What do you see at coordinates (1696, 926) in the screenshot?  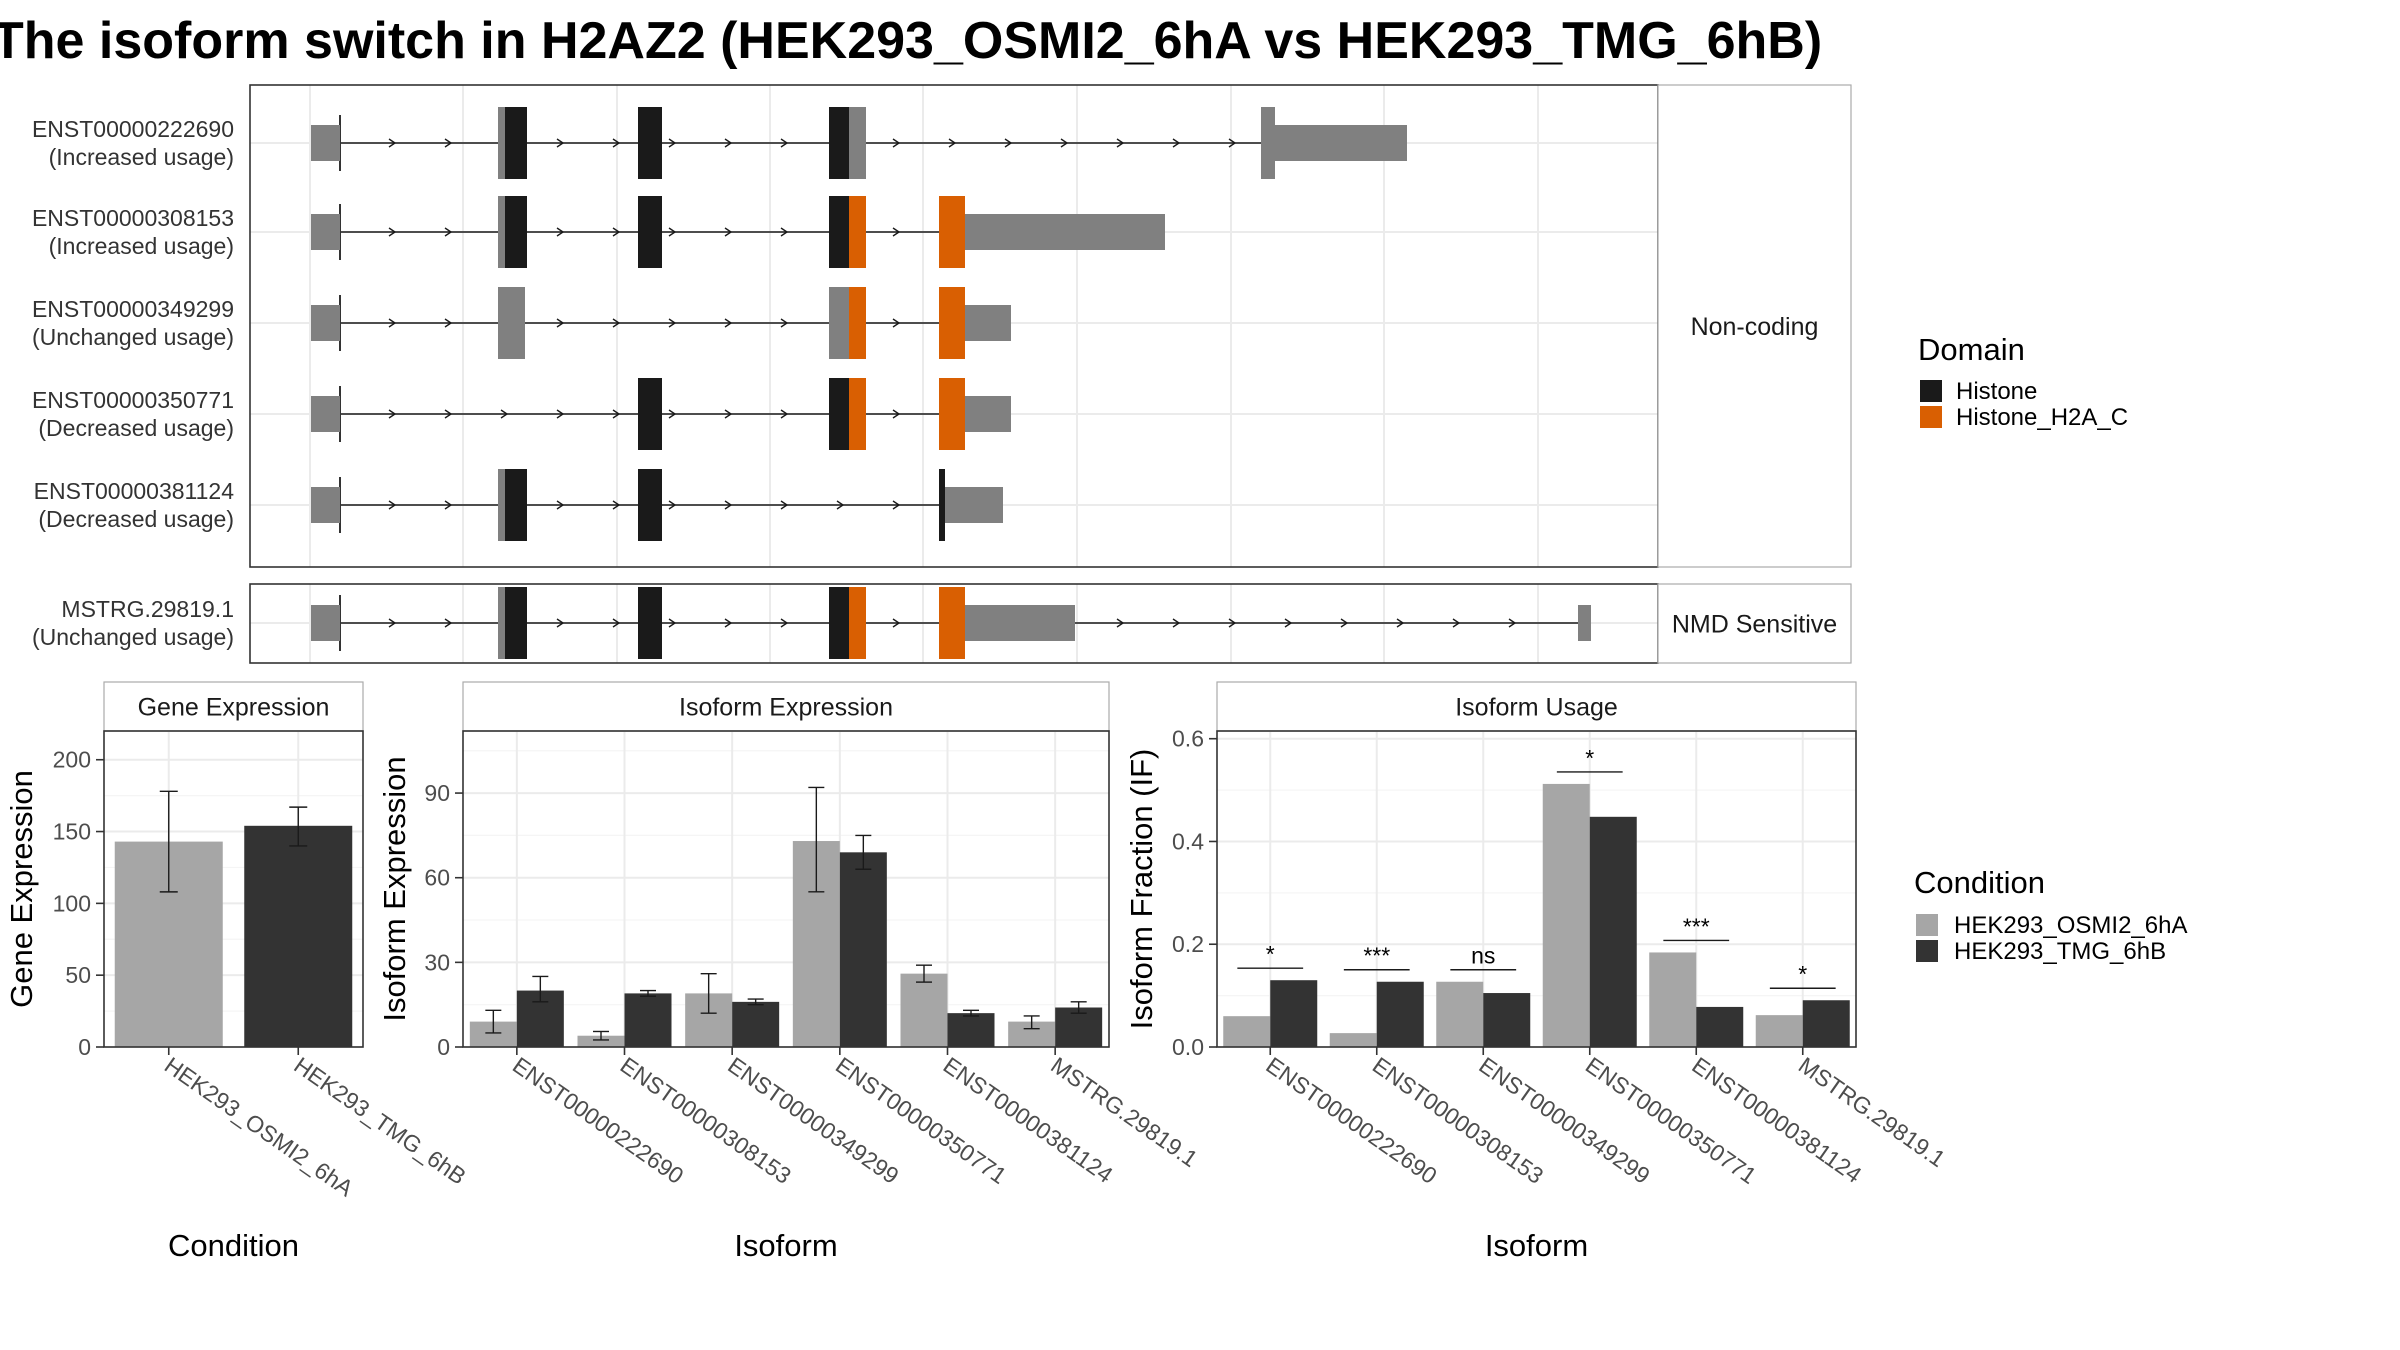 I see `significance-label: ***` at bounding box center [1696, 926].